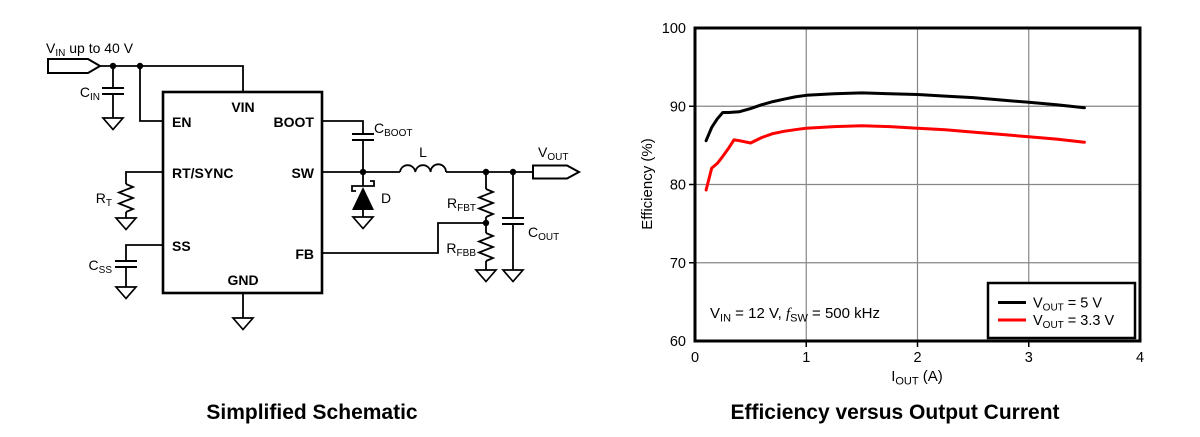  Describe the element at coordinates (393, 129) in the screenshot. I see `cboot-label: CBOOT` at that location.